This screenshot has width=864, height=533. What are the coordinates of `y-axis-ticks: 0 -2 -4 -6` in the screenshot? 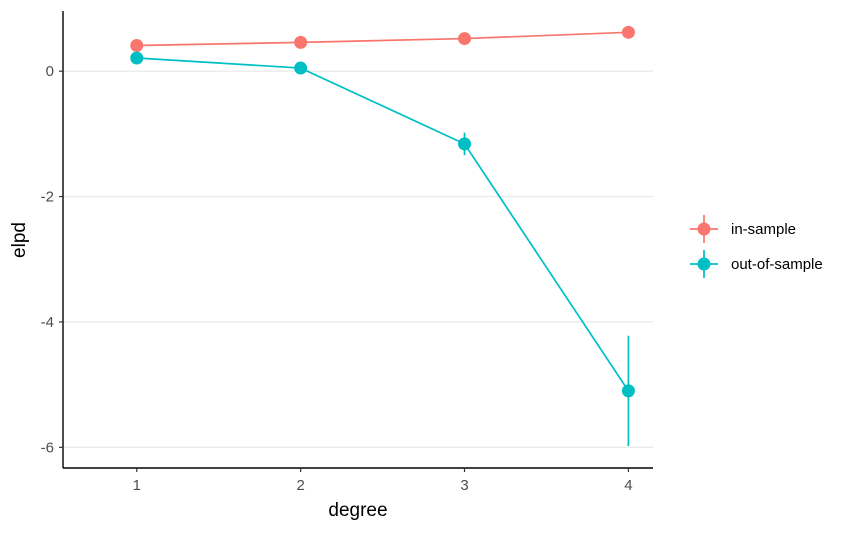 It's located at (52, 259).